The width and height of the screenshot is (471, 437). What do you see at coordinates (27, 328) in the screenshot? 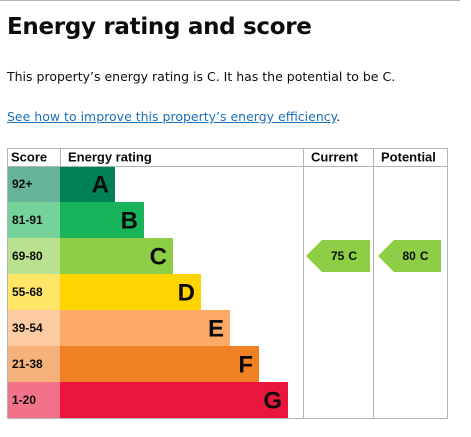
I see `score-range: 39-54` at bounding box center [27, 328].